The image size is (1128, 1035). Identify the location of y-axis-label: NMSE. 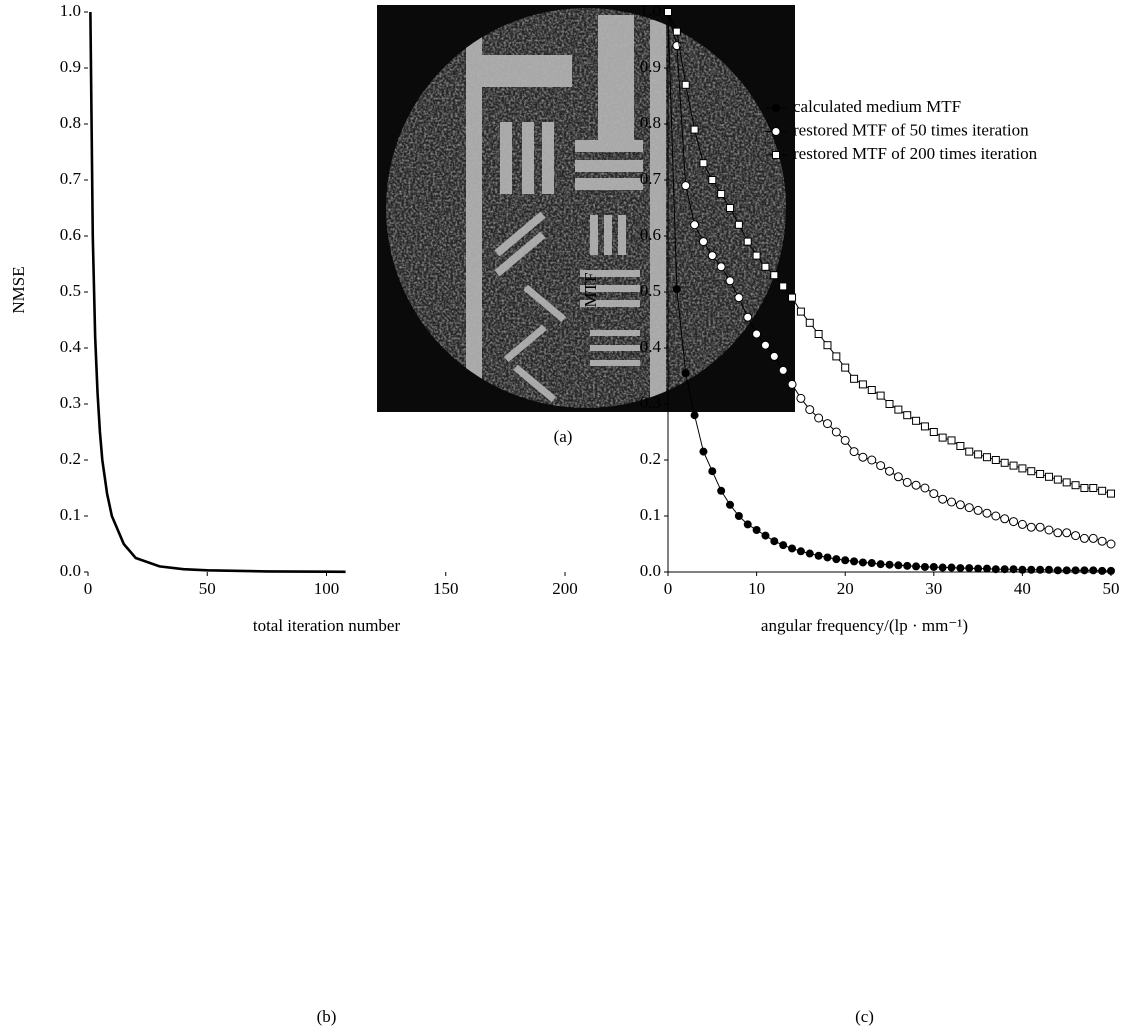
(18, 289).